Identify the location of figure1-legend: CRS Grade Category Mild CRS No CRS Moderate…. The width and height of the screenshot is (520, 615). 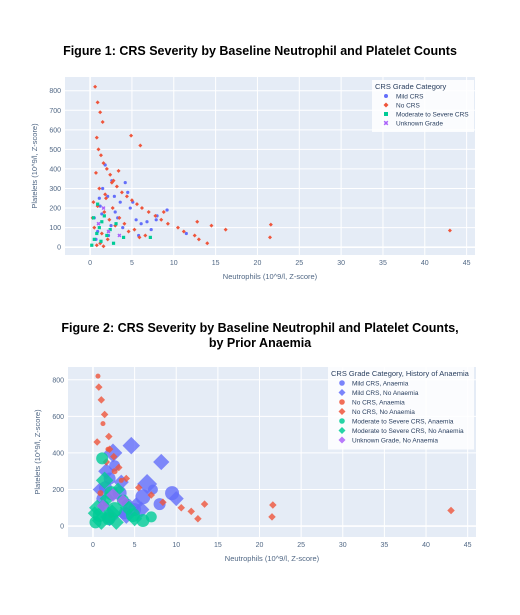
(423, 106).